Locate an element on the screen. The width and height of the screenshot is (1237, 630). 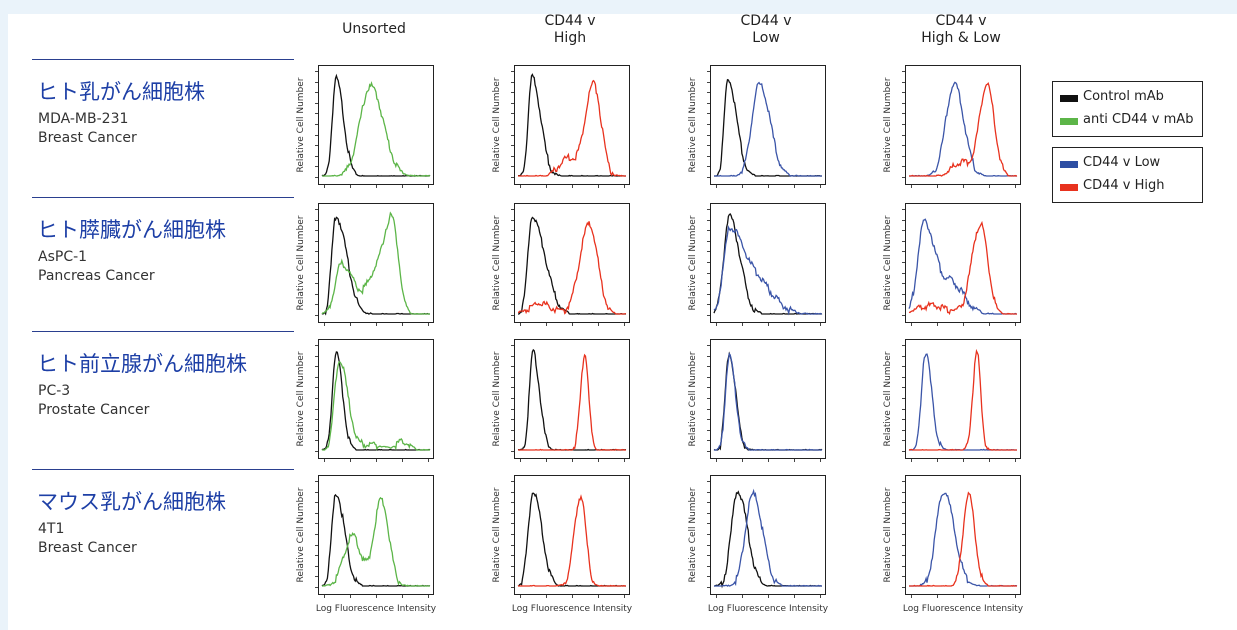
cancer-type: Pancreas Cancer is located at coordinates (96, 276).